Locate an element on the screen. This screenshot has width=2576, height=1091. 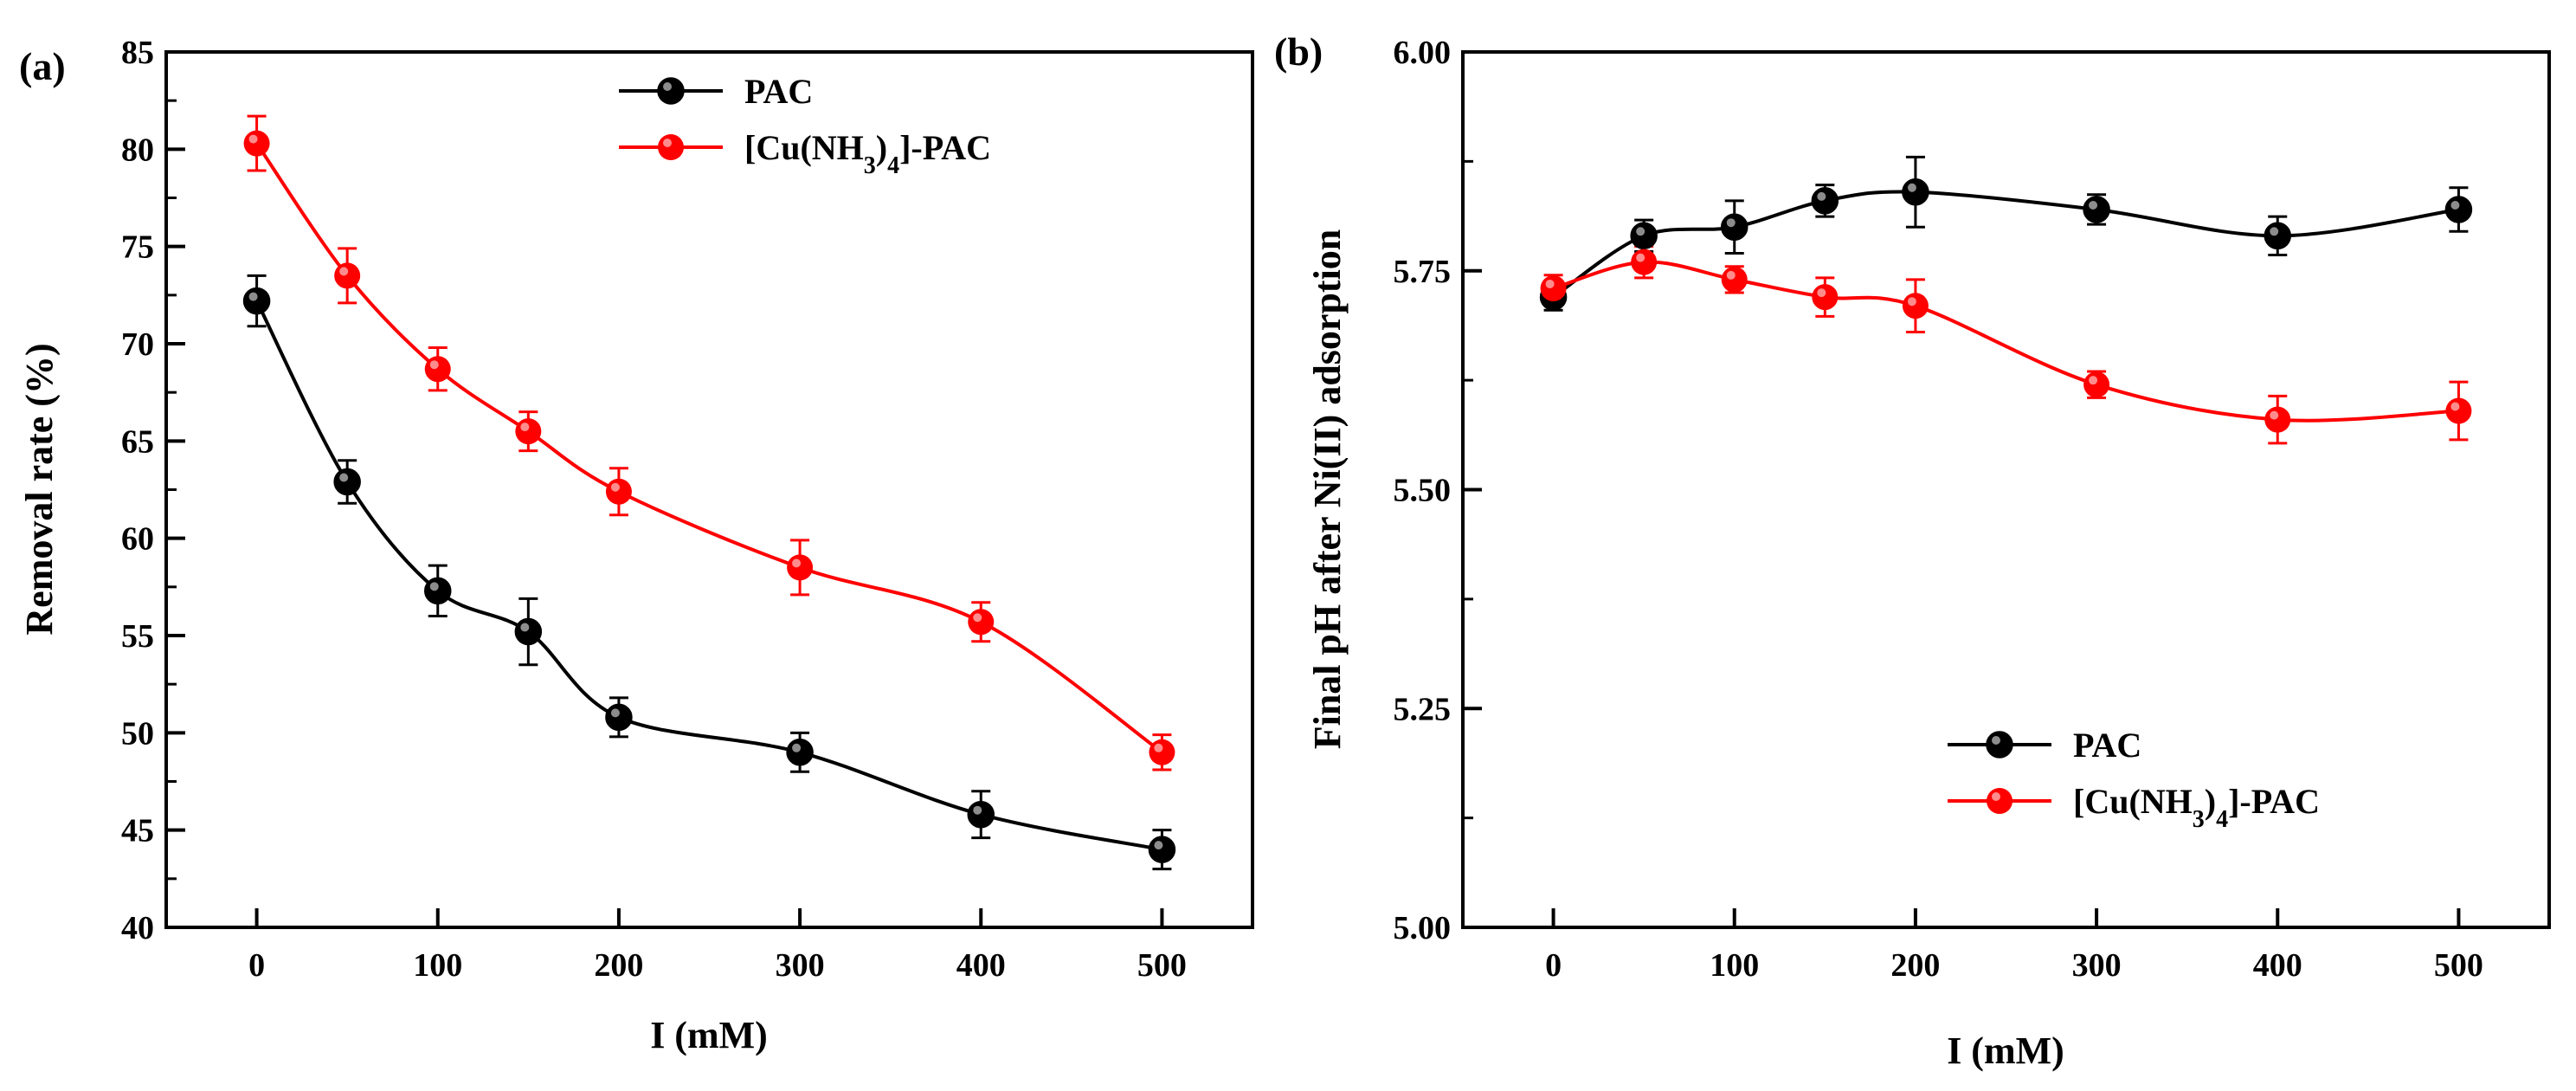
y-axis-label: Final pH after Ni(II) adsorption is located at coordinates (1327, 490).